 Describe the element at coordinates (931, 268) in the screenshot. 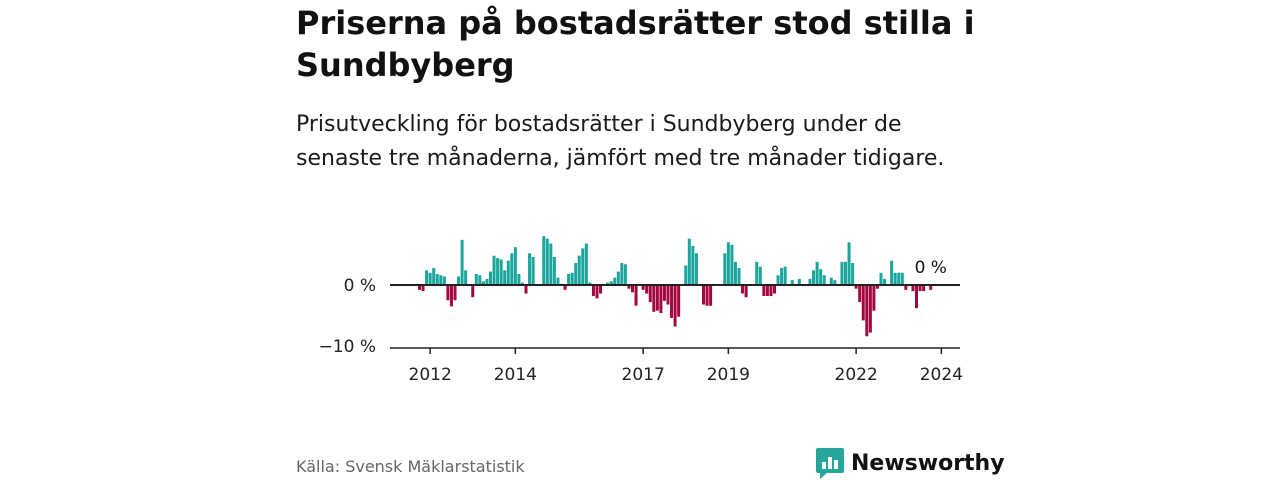

I see `last-value-label: 0 %` at that location.